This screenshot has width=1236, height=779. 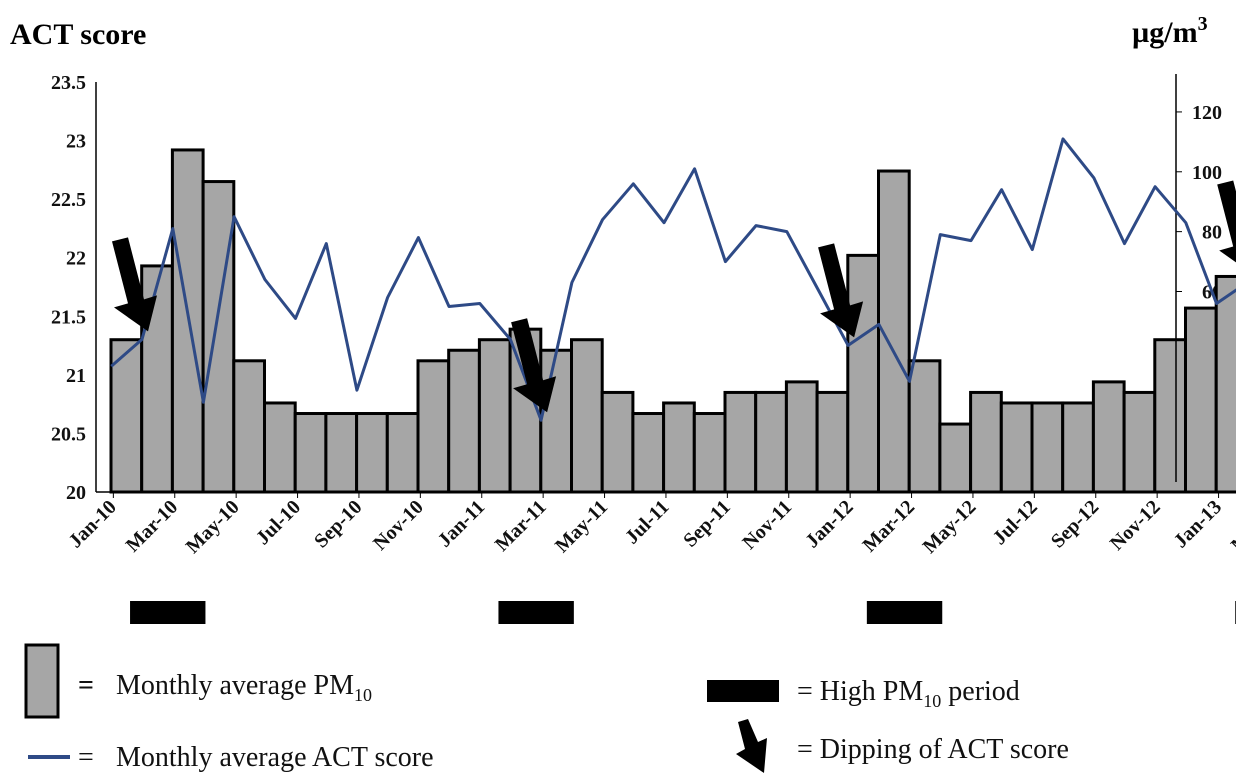 What do you see at coordinates (68, 200) in the screenshot?
I see `left-tick-label: 22.5` at bounding box center [68, 200].